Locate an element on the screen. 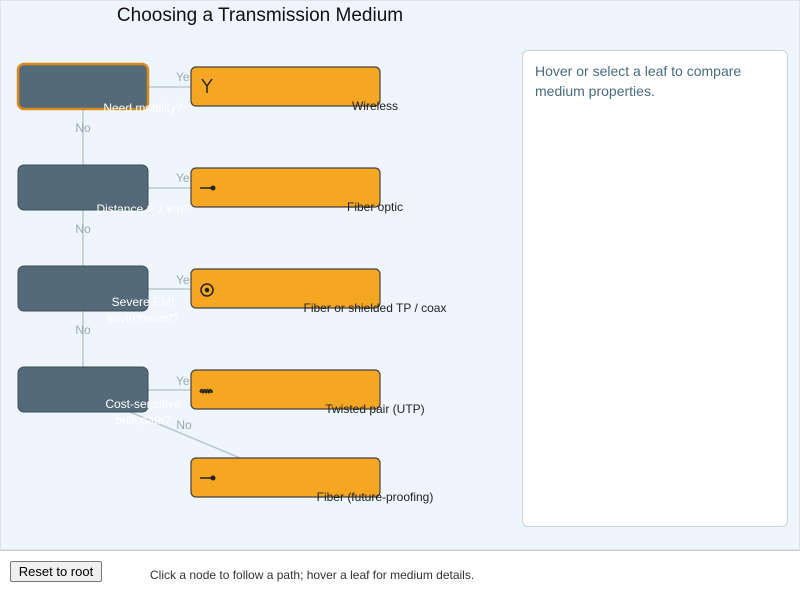 The width and height of the screenshot is (800, 603). edges is located at coordinates (161, 272).